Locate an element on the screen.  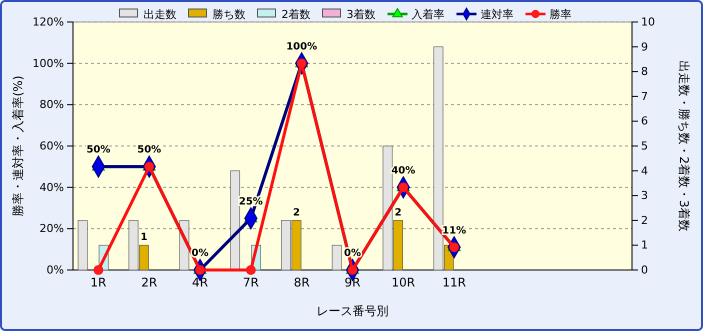
legend-label: 入着率 is located at coordinates (428, 14).